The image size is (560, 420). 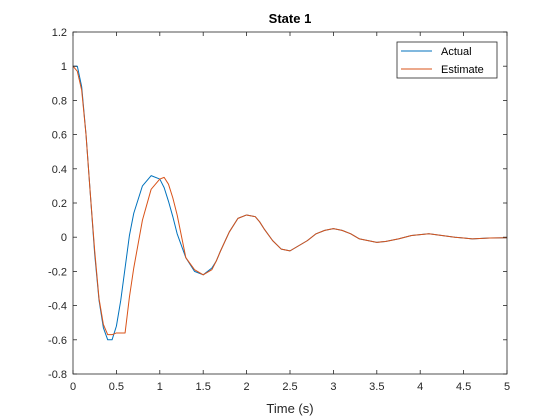 I want to click on y-tick-label: 0, so click(x=64, y=238).